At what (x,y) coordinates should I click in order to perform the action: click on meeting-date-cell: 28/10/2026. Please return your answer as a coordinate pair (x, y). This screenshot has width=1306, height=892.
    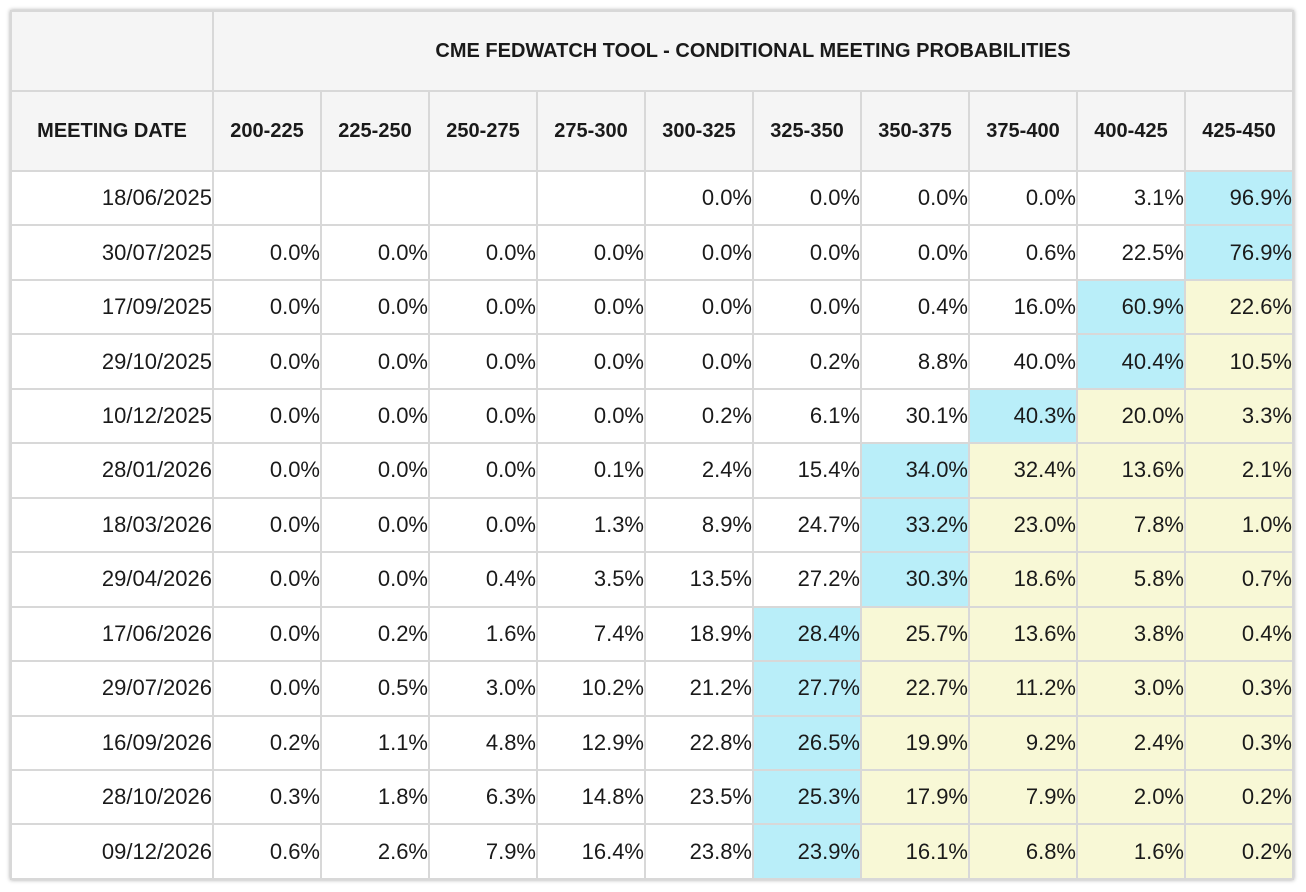
    Looking at the image, I should click on (112, 797).